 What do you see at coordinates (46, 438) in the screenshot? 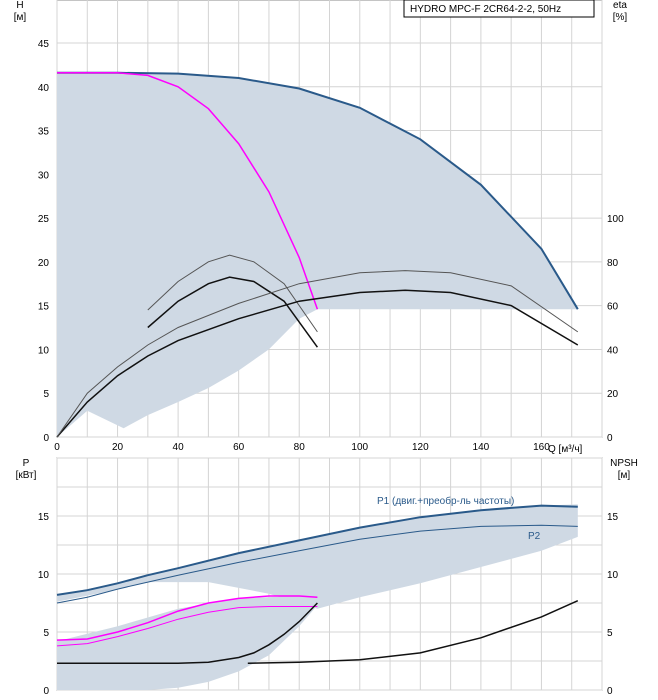
I see `y-left-tick-label: 0` at bounding box center [46, 438].